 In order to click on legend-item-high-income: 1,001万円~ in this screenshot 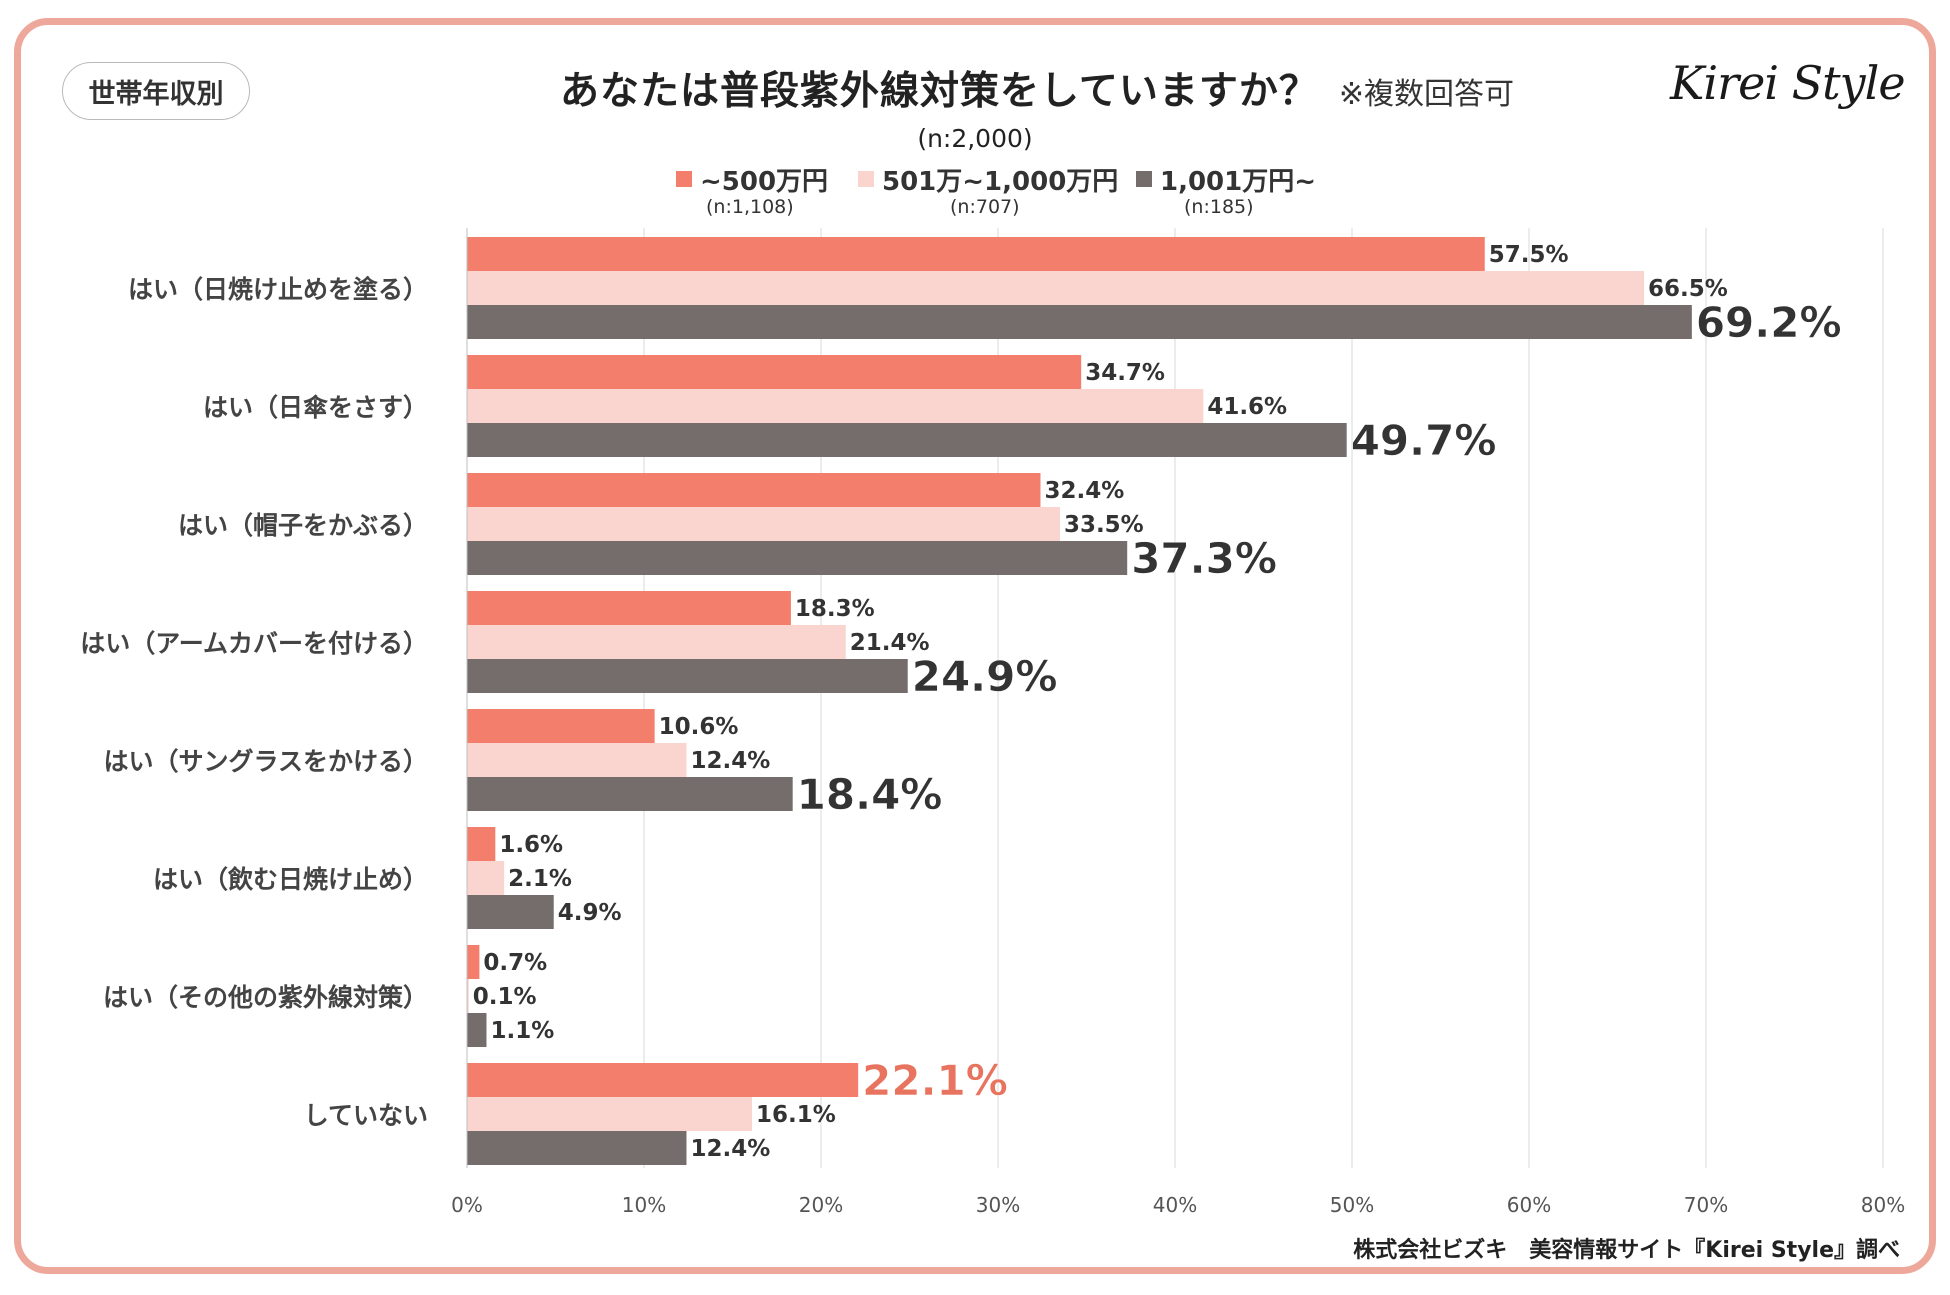, I will do `click(1226, 180)`.